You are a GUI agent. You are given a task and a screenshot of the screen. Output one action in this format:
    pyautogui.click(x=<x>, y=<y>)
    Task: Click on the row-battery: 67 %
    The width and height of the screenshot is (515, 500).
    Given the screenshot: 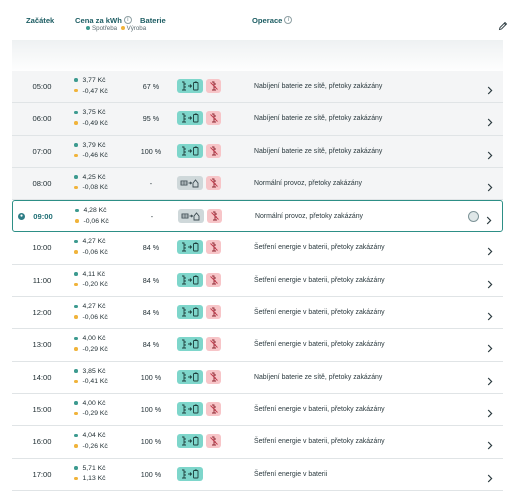 What is the action you would take?
    pyautogui.click(x=151, y=86)
    